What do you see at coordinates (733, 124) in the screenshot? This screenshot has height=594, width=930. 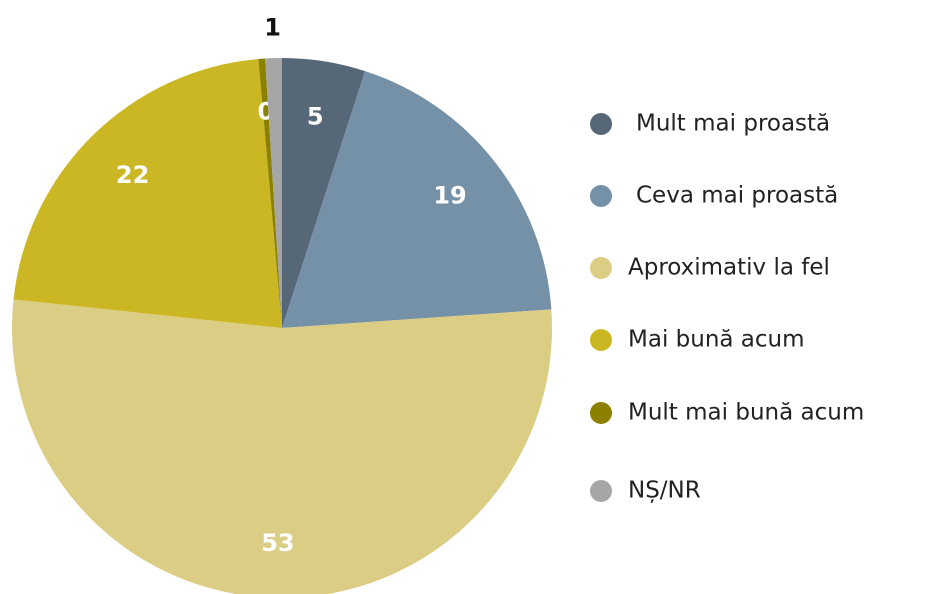 I see `legend-label: Mult mai proastă` at bounding box center [733, 124].